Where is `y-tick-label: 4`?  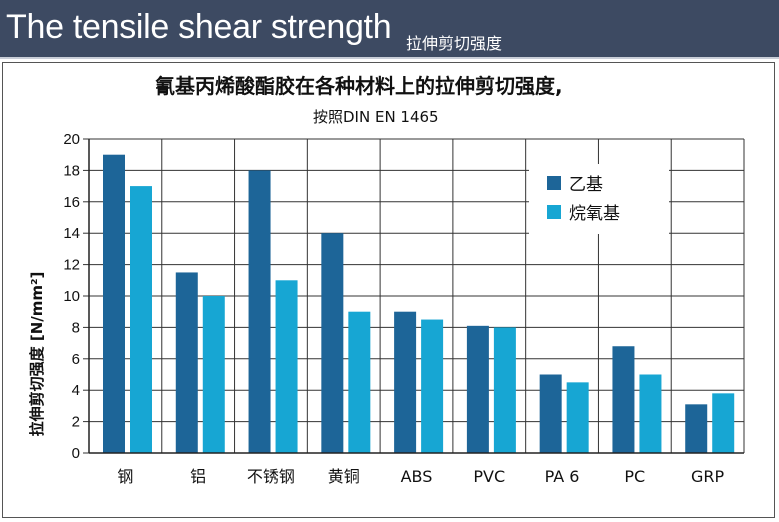
y-tick-label: 4 is located at coordinates (76, 390).